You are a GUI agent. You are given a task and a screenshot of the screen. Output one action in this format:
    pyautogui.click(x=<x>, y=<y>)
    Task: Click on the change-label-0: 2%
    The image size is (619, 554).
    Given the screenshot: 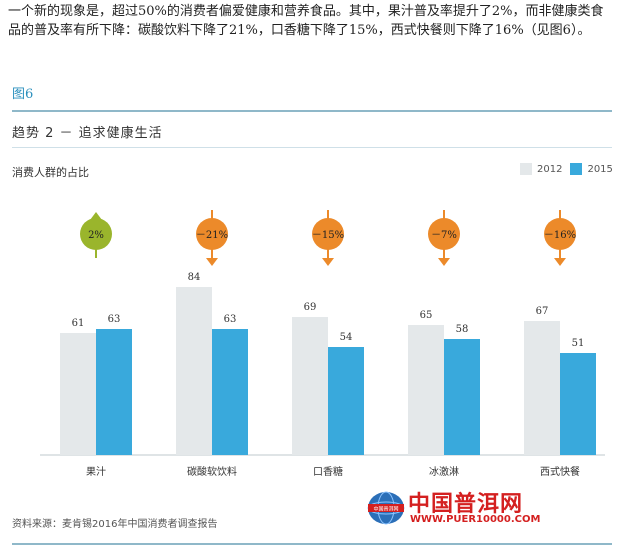 What is the action you would take?
    pyautogui.click(x=96, y=235)
    